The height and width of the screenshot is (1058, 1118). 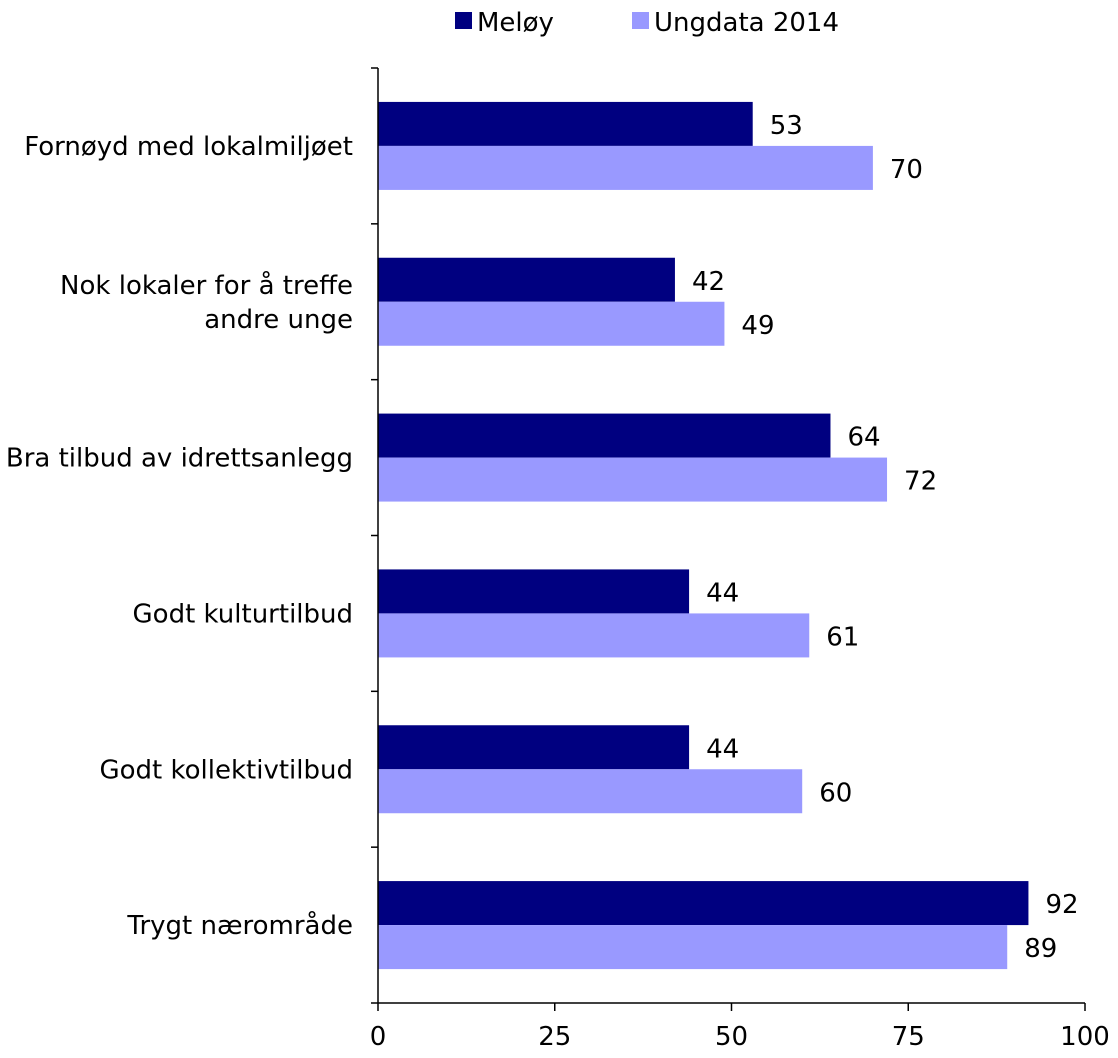 What do you see at coordinates (378, 1037) in the screenshot?
I see `x-tick-label: 0` at bounding box center [378, 1037].